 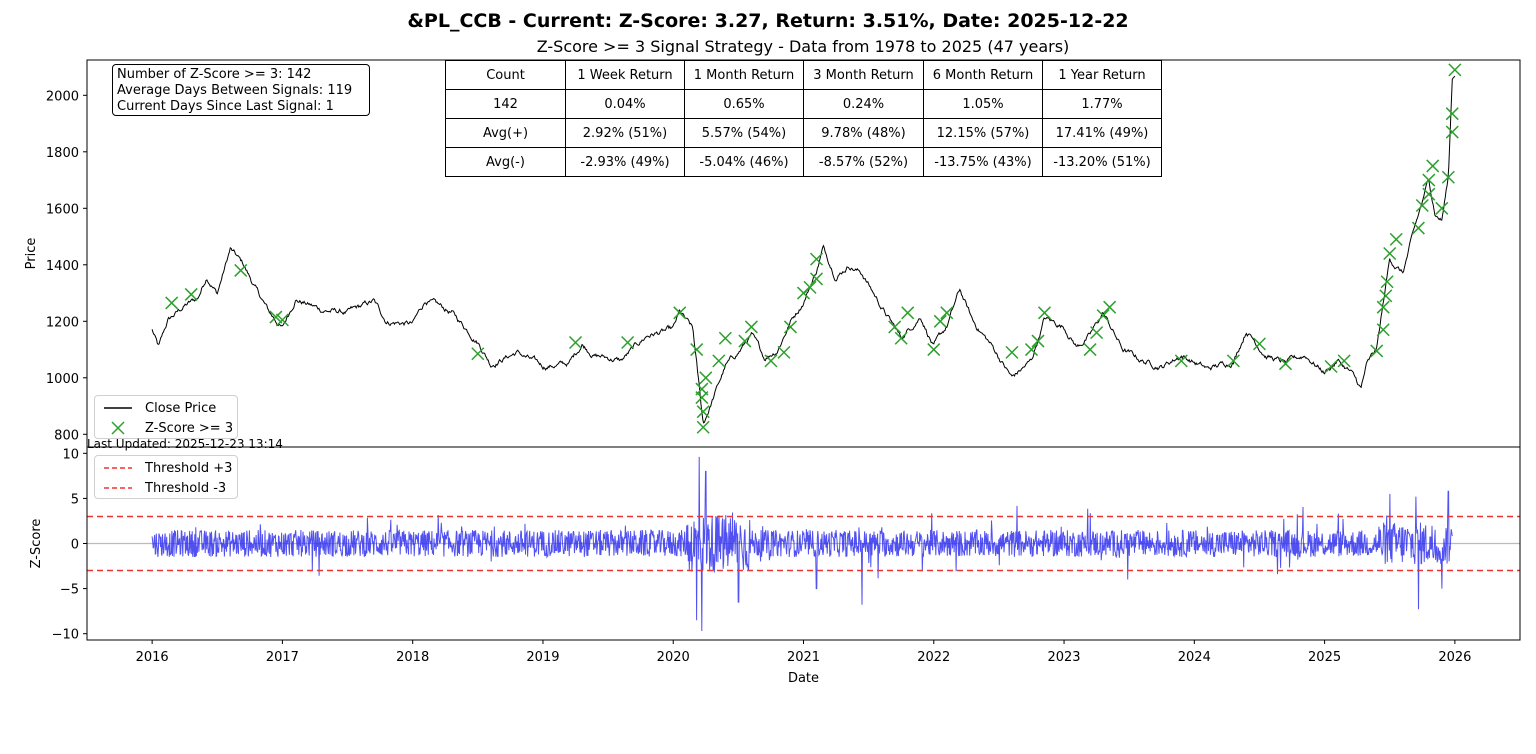 I want to click on xtick-label: 2017, so click(x=282, y=657).